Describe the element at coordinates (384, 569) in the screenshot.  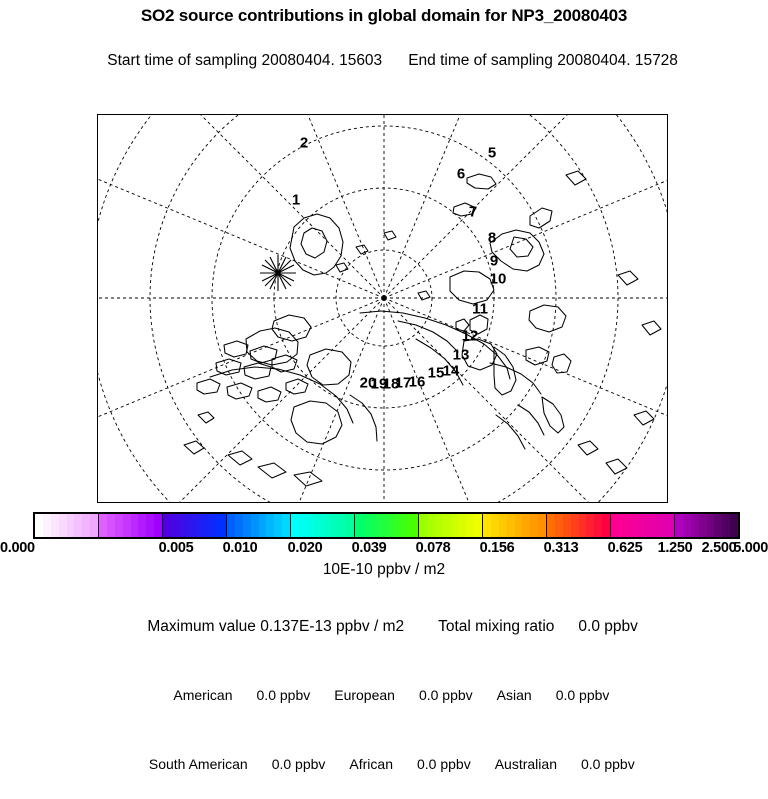
I see `colorbar-unit-label: 10E-10 ppbv / m2` at that location.